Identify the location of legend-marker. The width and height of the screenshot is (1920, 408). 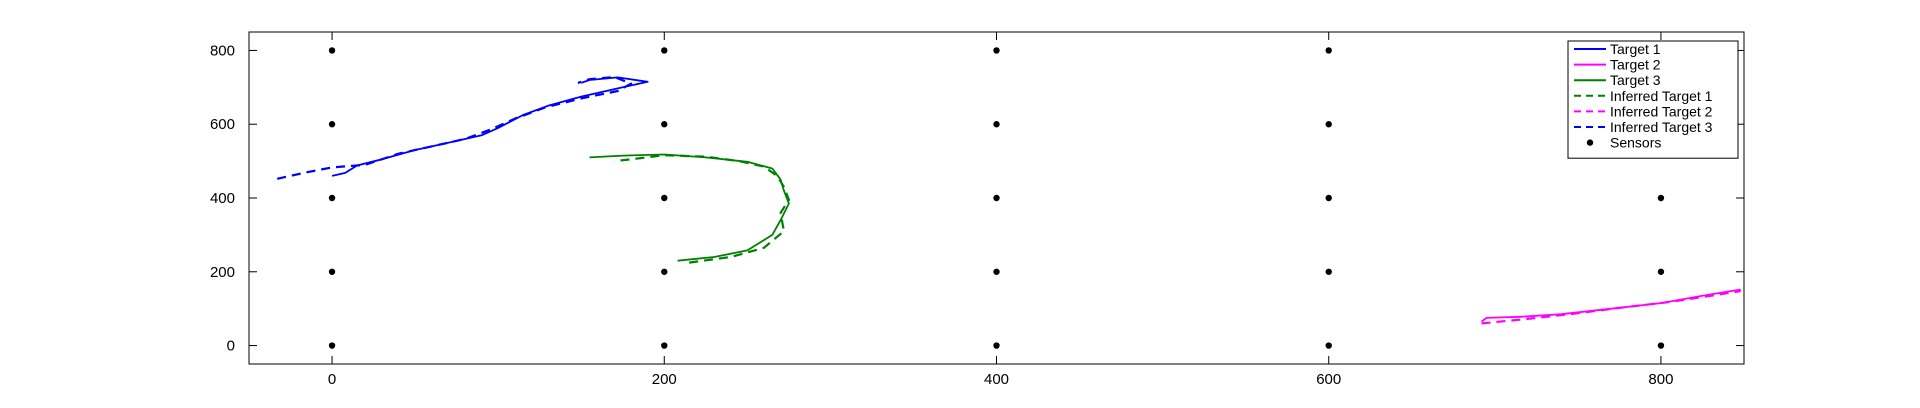
(1590, 142).